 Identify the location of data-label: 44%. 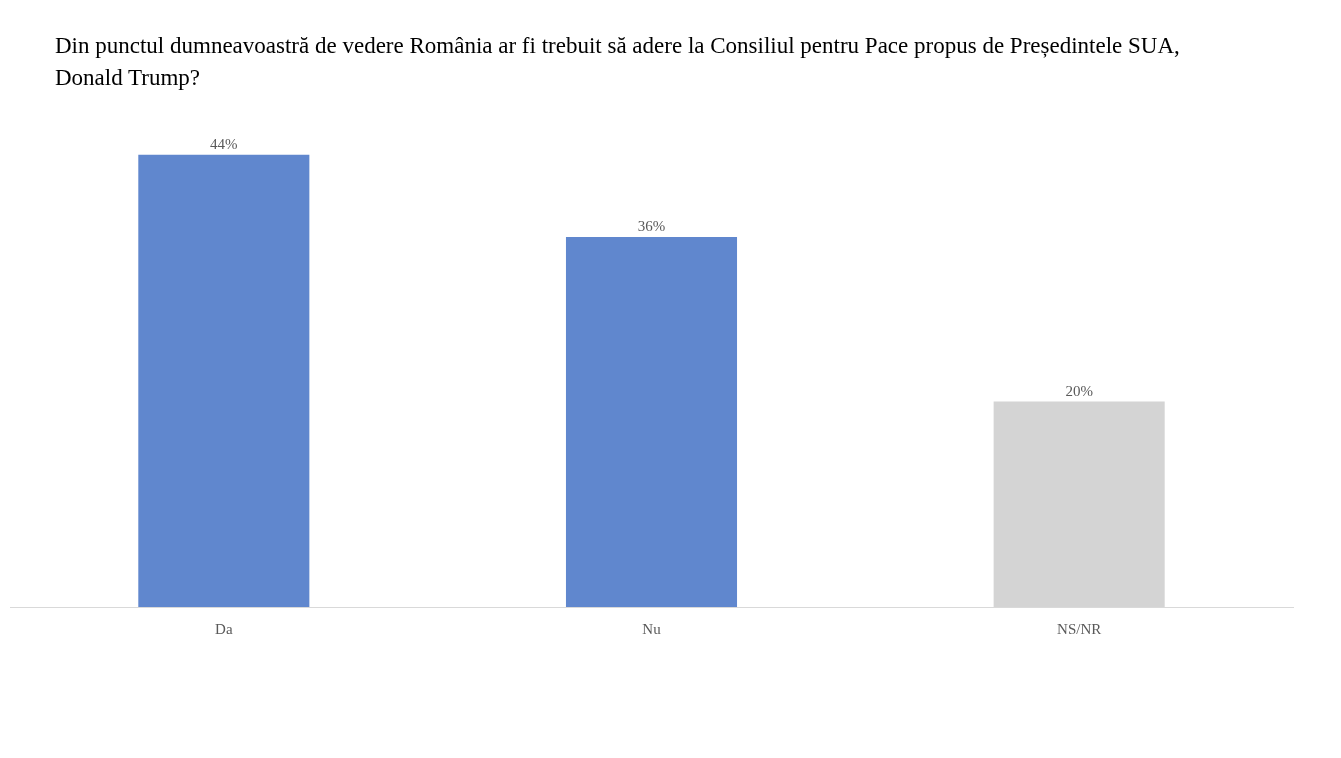
(224, 144).